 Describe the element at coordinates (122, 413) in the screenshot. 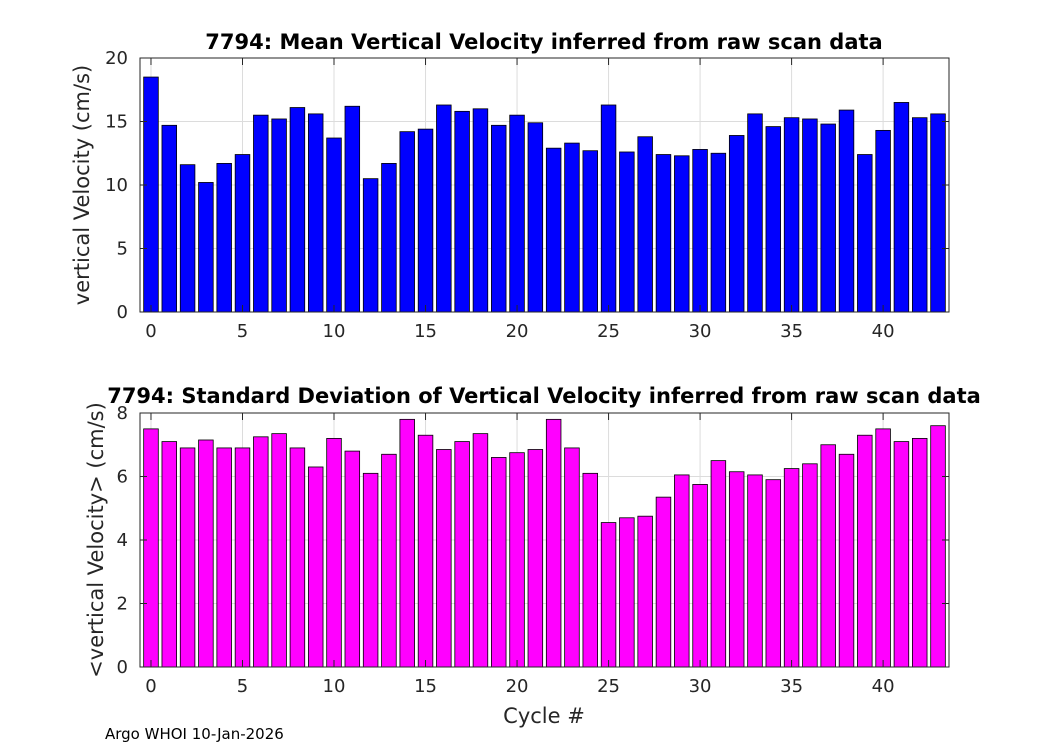

I see `y-tick-label: 8` at that location.